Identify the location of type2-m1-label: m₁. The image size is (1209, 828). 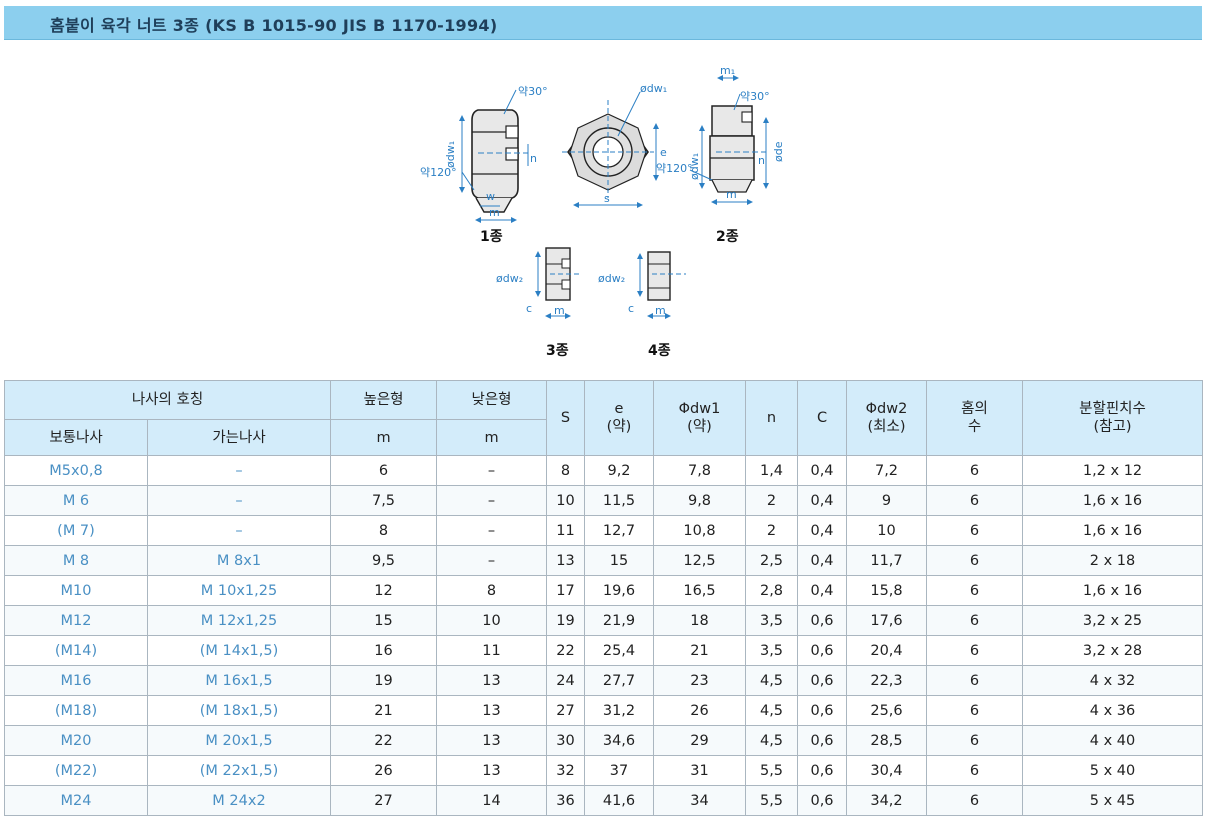
(727, 70).